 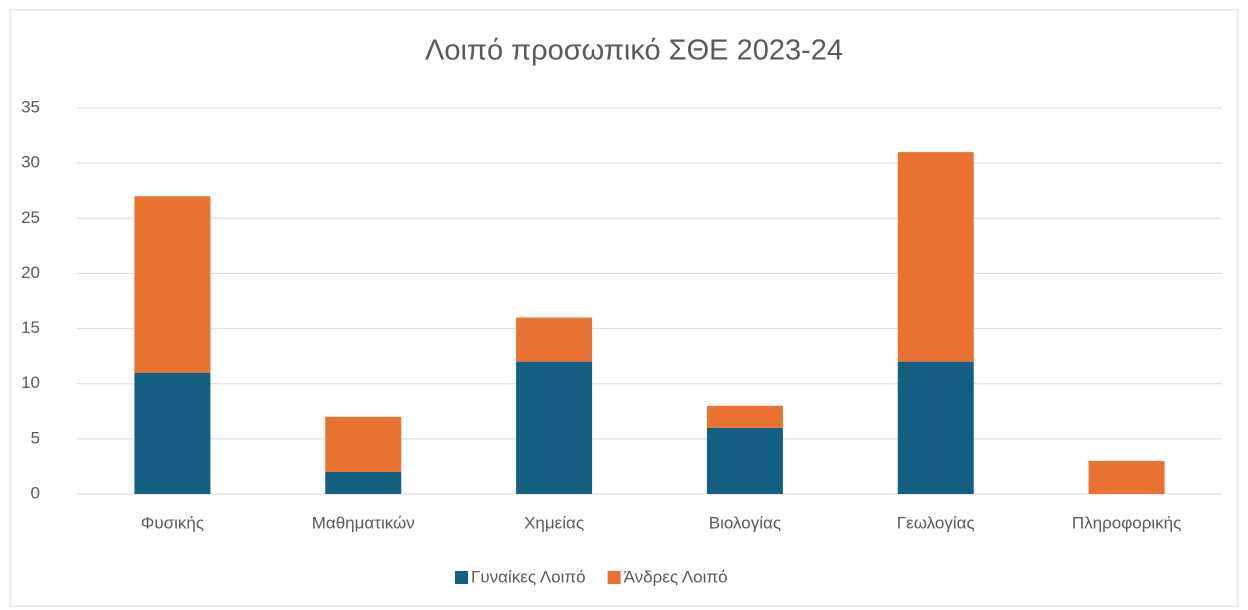 What do you see at coordinates (30, 217) in the screenshot?
I see `y-tick-label: 25` at bounding box center [30, 217].